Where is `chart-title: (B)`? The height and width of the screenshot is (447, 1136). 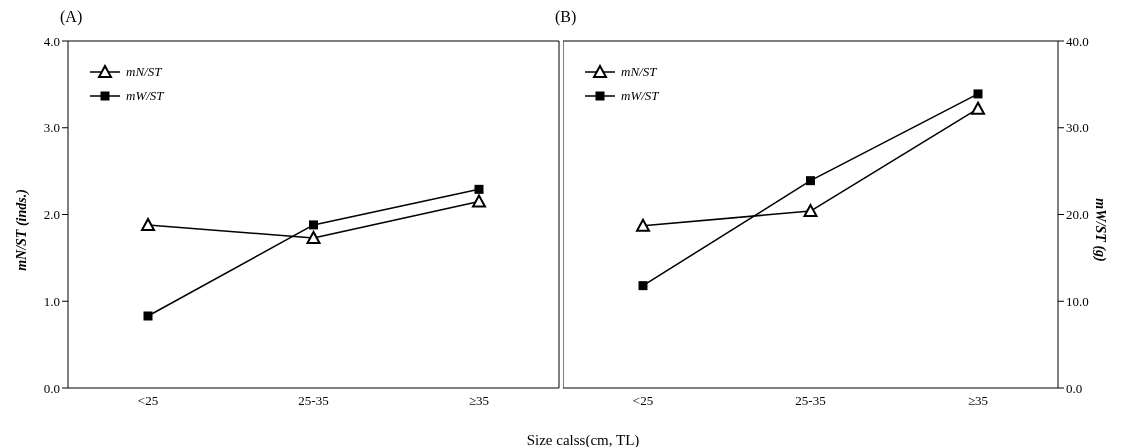 chart-title: (B) is located at coordinates (566, 17).